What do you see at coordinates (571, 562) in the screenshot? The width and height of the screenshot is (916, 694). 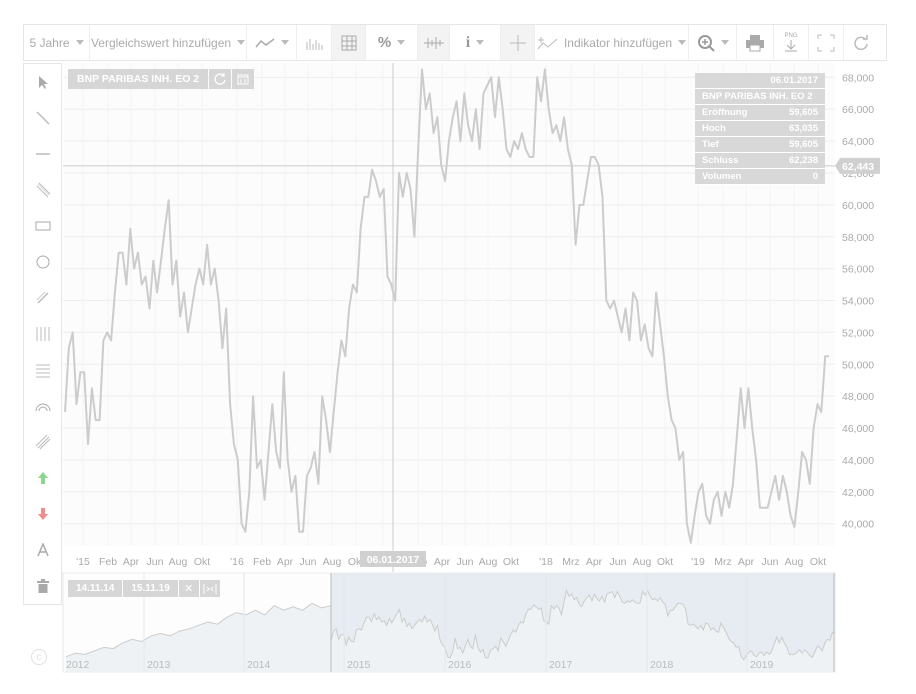 I see `x-tick-label: Mrz` at bounding box center [571, 562].